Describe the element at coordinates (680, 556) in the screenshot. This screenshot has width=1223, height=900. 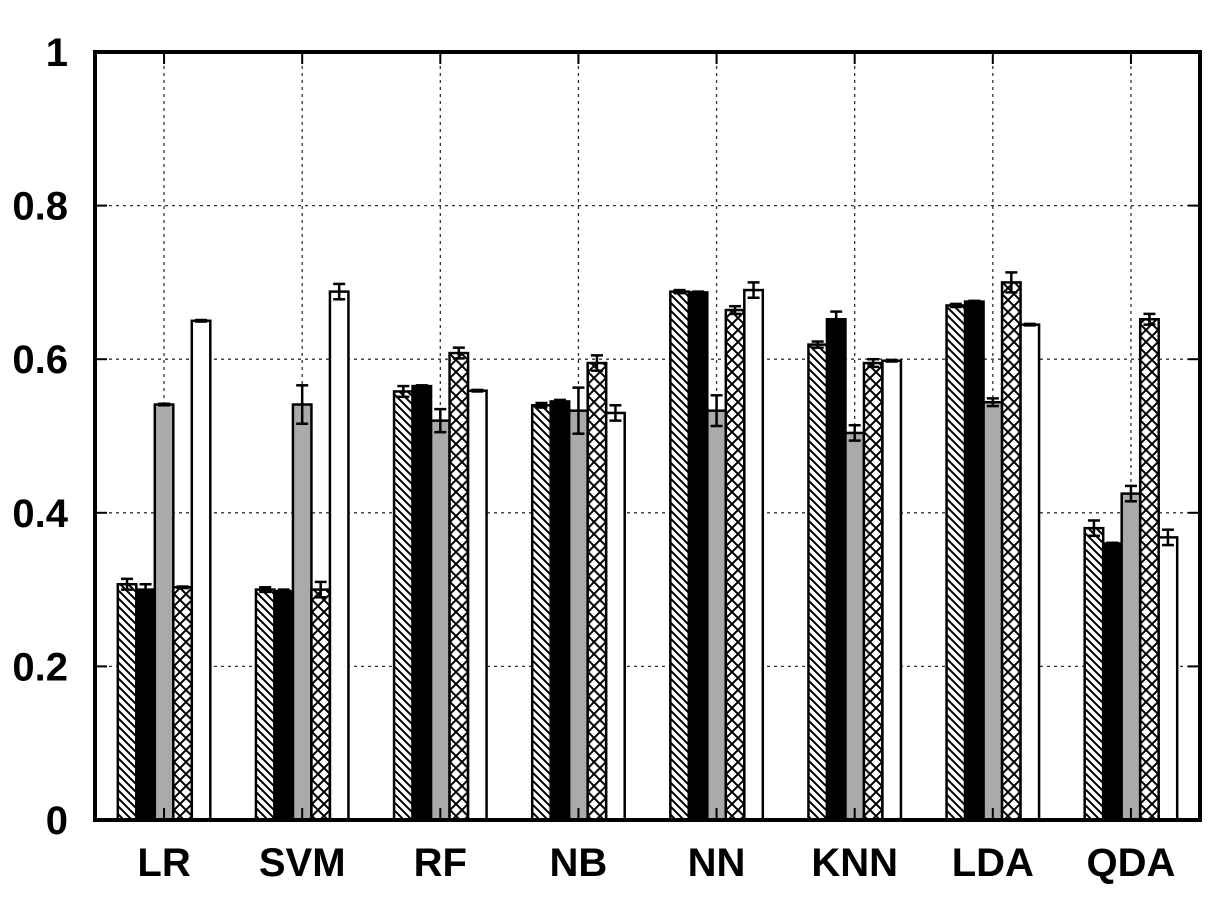
I see `bar-nn-diagonal-hatch` at that location.